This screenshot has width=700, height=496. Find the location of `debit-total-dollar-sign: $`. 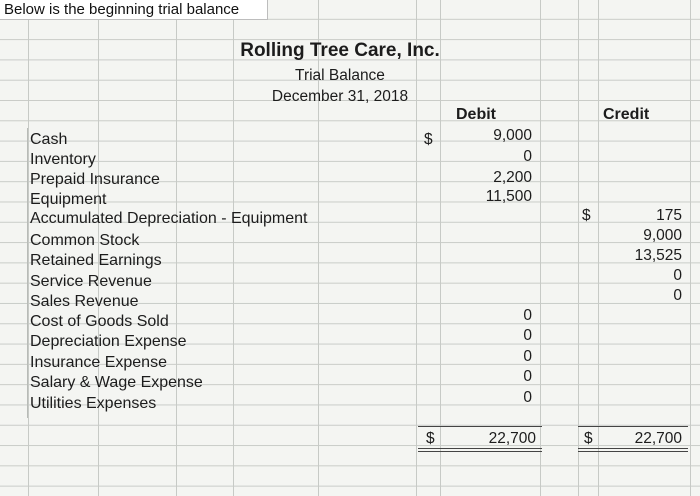

debit-total-dollar-sign: $ is located at coordinates (430, 438).